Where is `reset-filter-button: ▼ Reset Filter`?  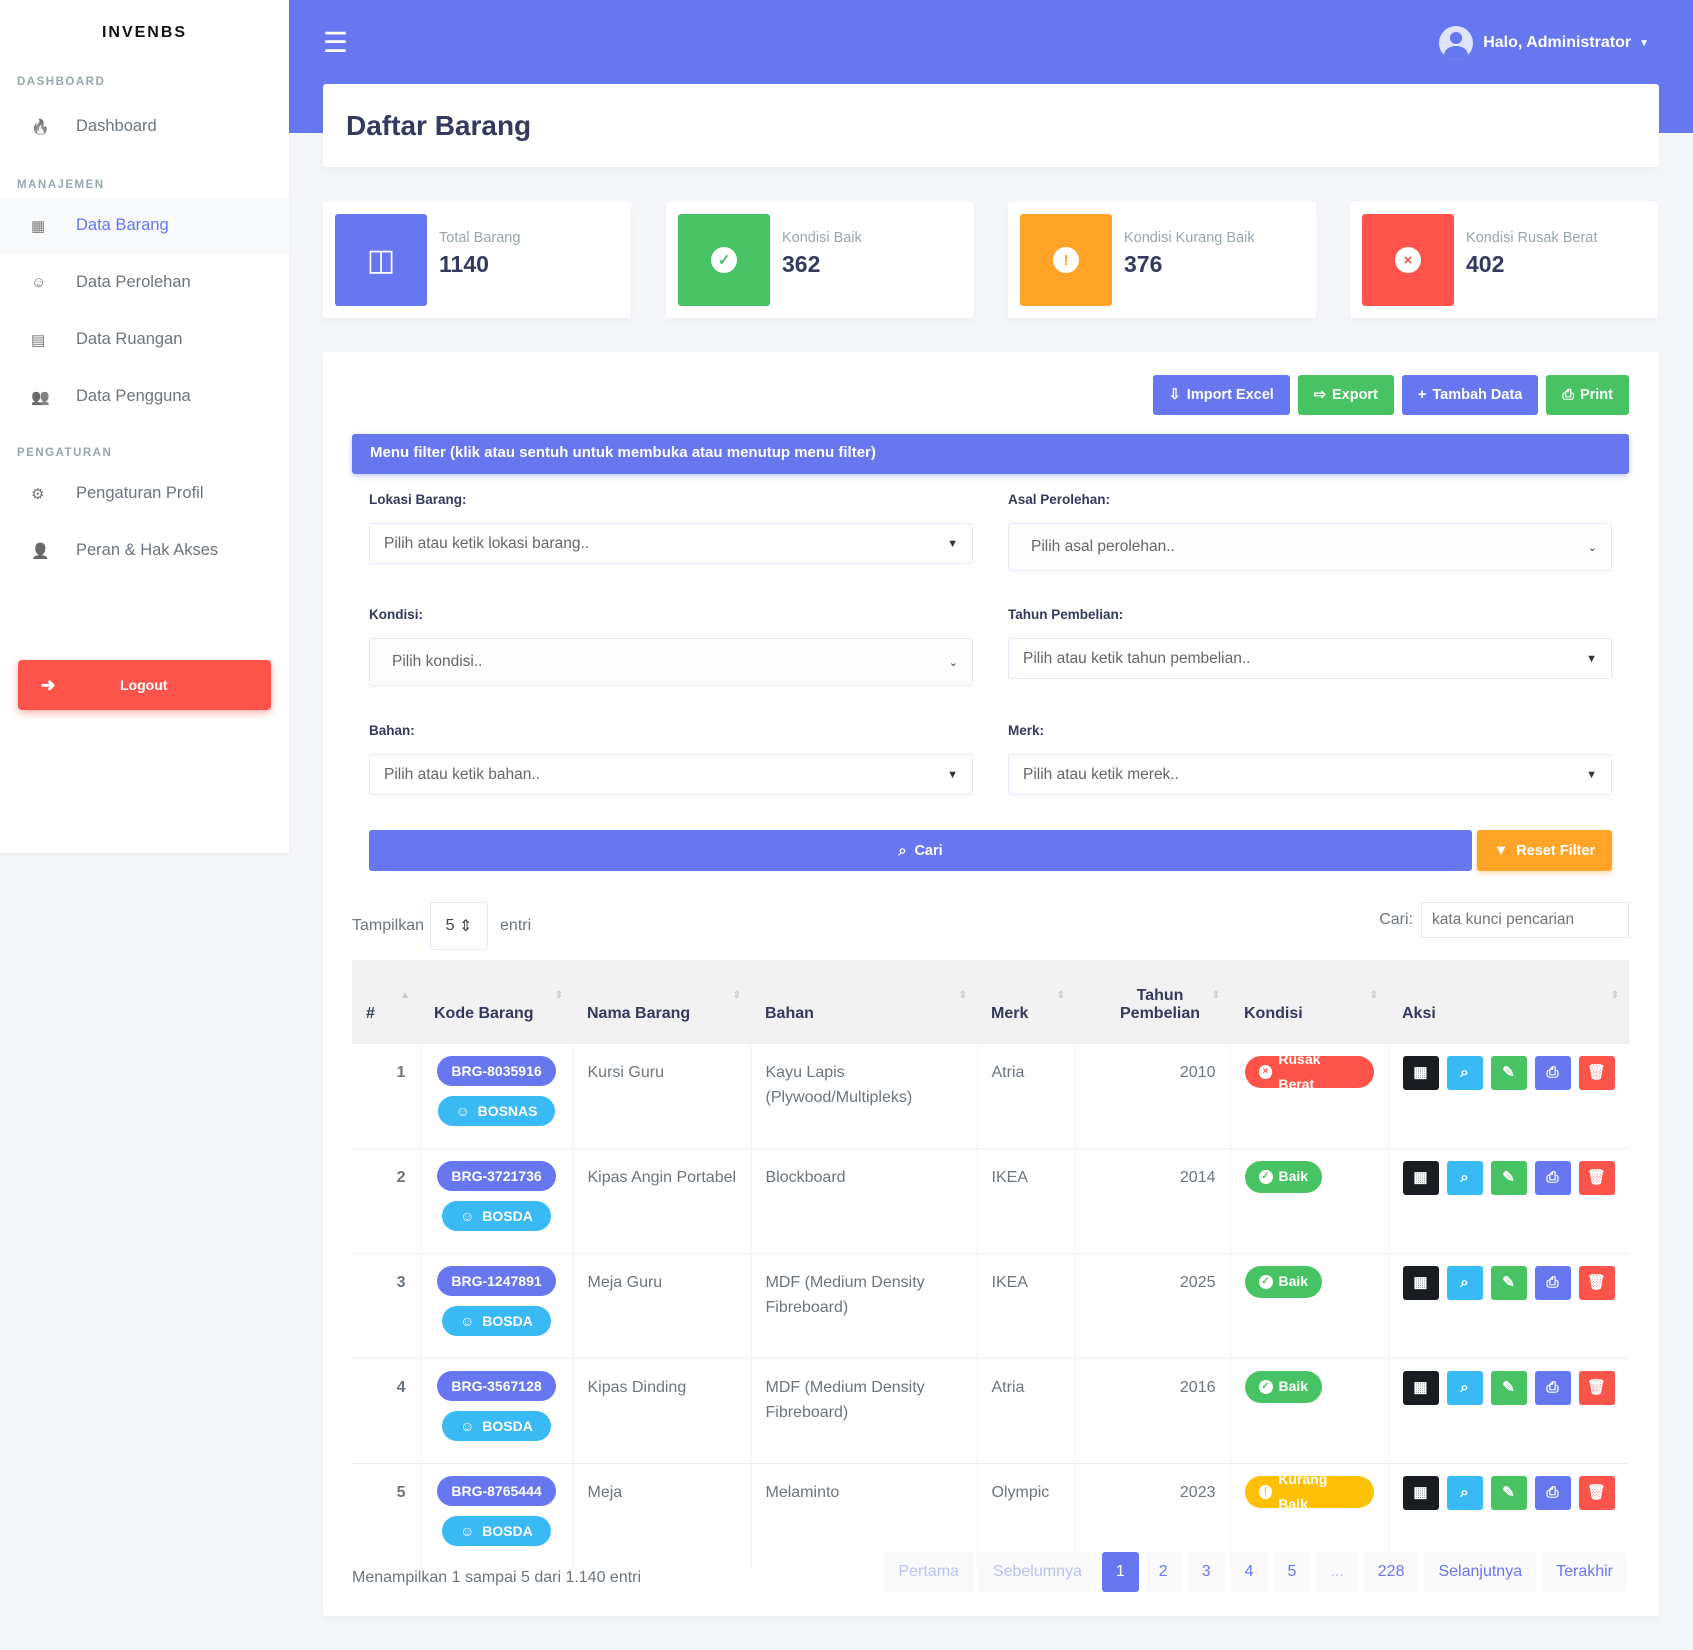
reset-filter-button: ▼ Reset Filter is located at coordinates (1544, 850).